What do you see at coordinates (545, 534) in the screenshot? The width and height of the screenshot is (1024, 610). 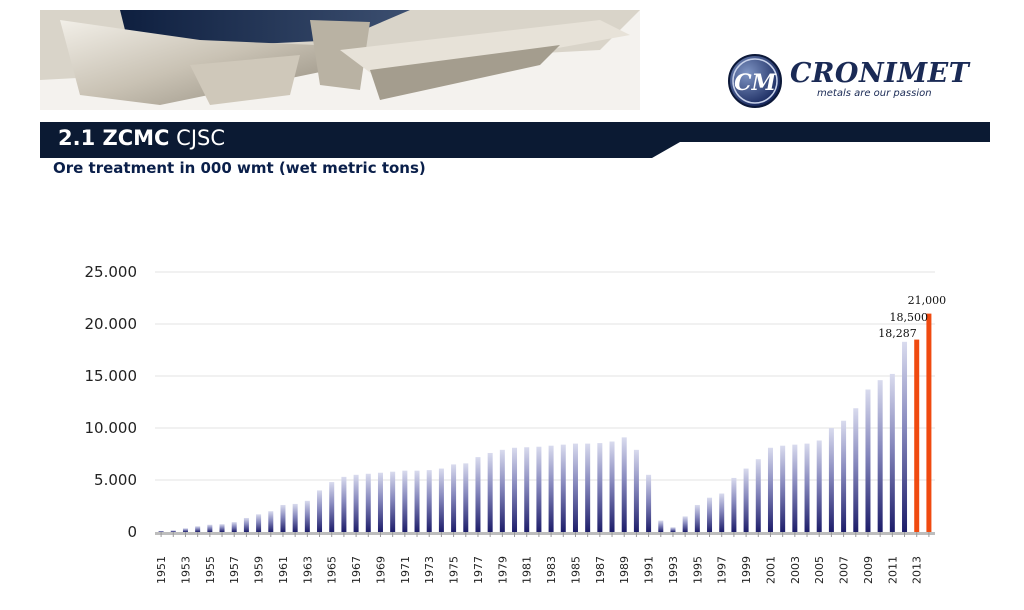 I see `x-axis` at bounding box center [545, 534].